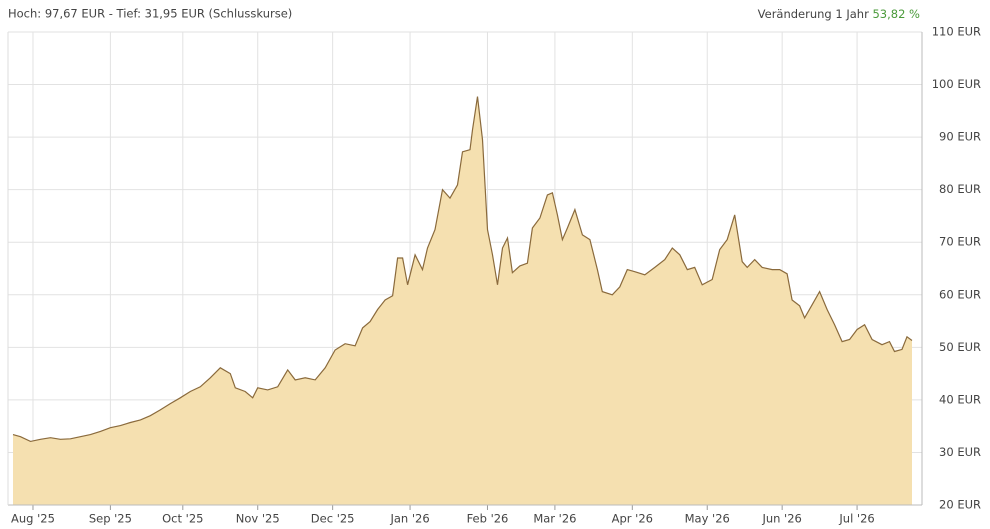 This screenshot has height=529, width=990. I want to click on change-annotation: Veränderung 1 Jahr 53,82 %, so click(839, 14).